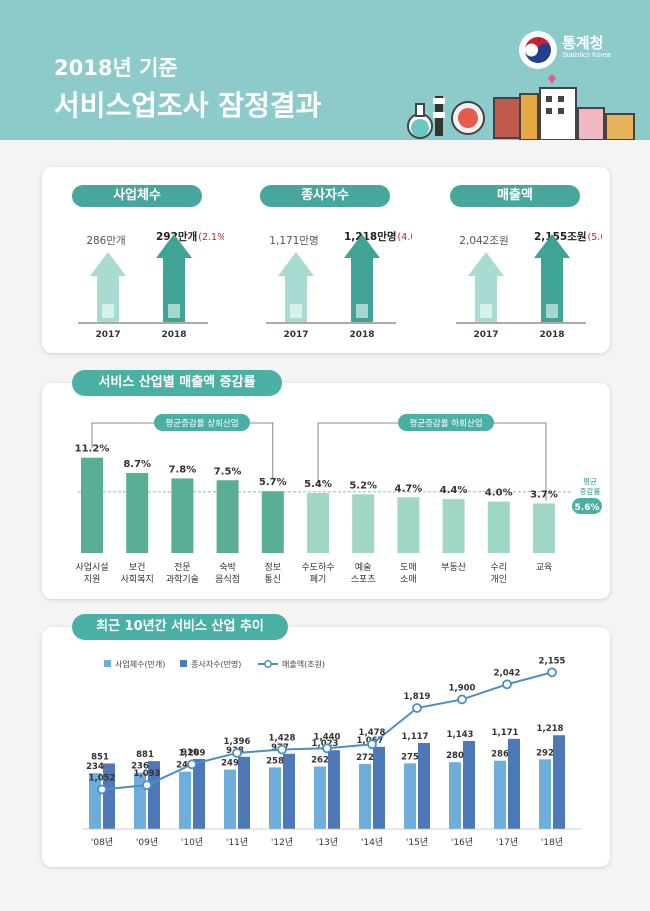  Describe the element at coordinates (462, 688) in the screenshot. I see `sales-value: 1,900` at that location.